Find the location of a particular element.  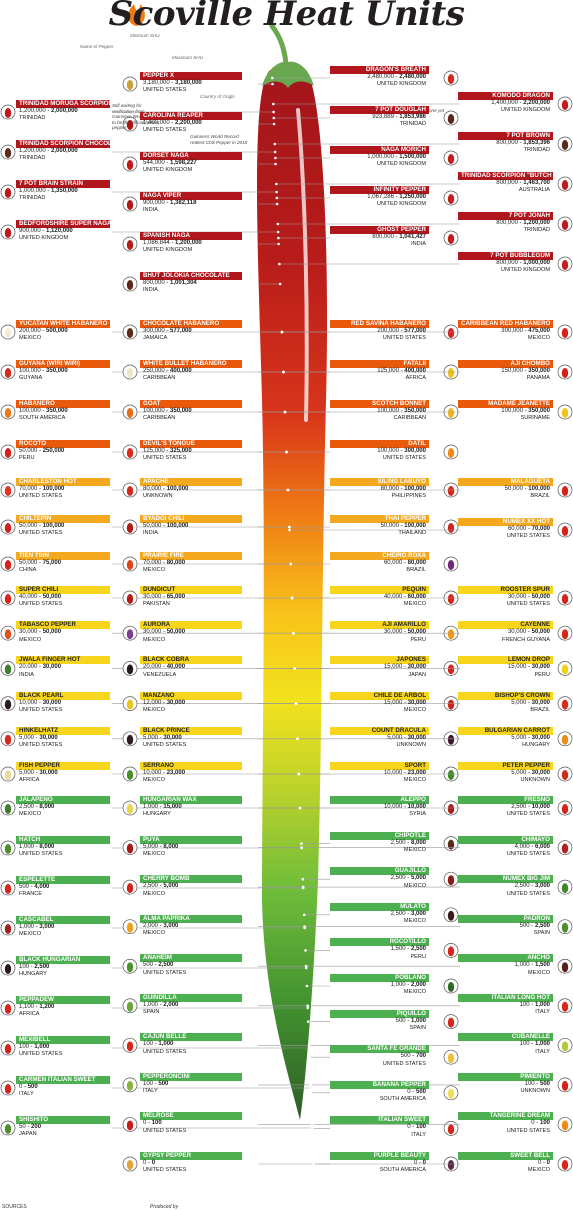

pepper-card: CHERRY BOMB 2,500 - 5,000 MEXICO is located at coordinates (191, 886).